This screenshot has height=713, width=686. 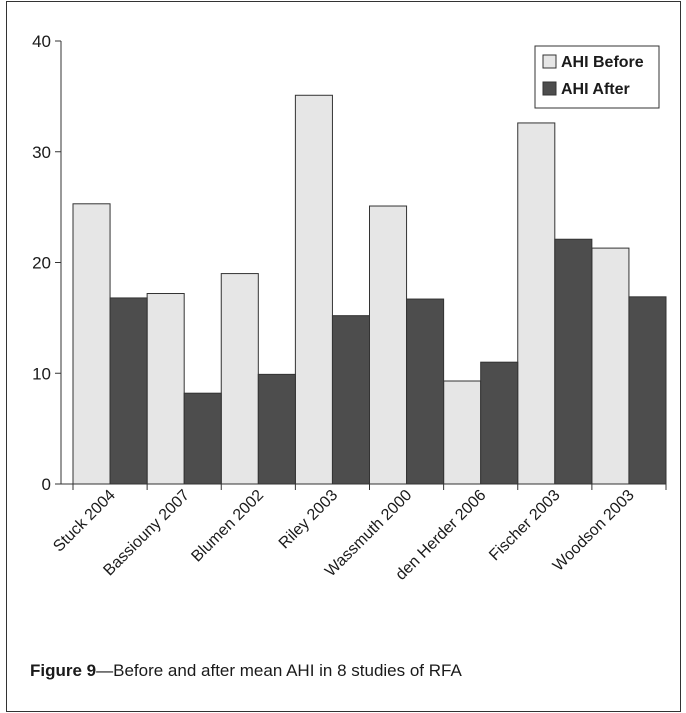 What do you see at coordinates (227, 526) in the screenshot?
I see `x-tick-label: Blumen 2002` at bounding box center [227, 526].